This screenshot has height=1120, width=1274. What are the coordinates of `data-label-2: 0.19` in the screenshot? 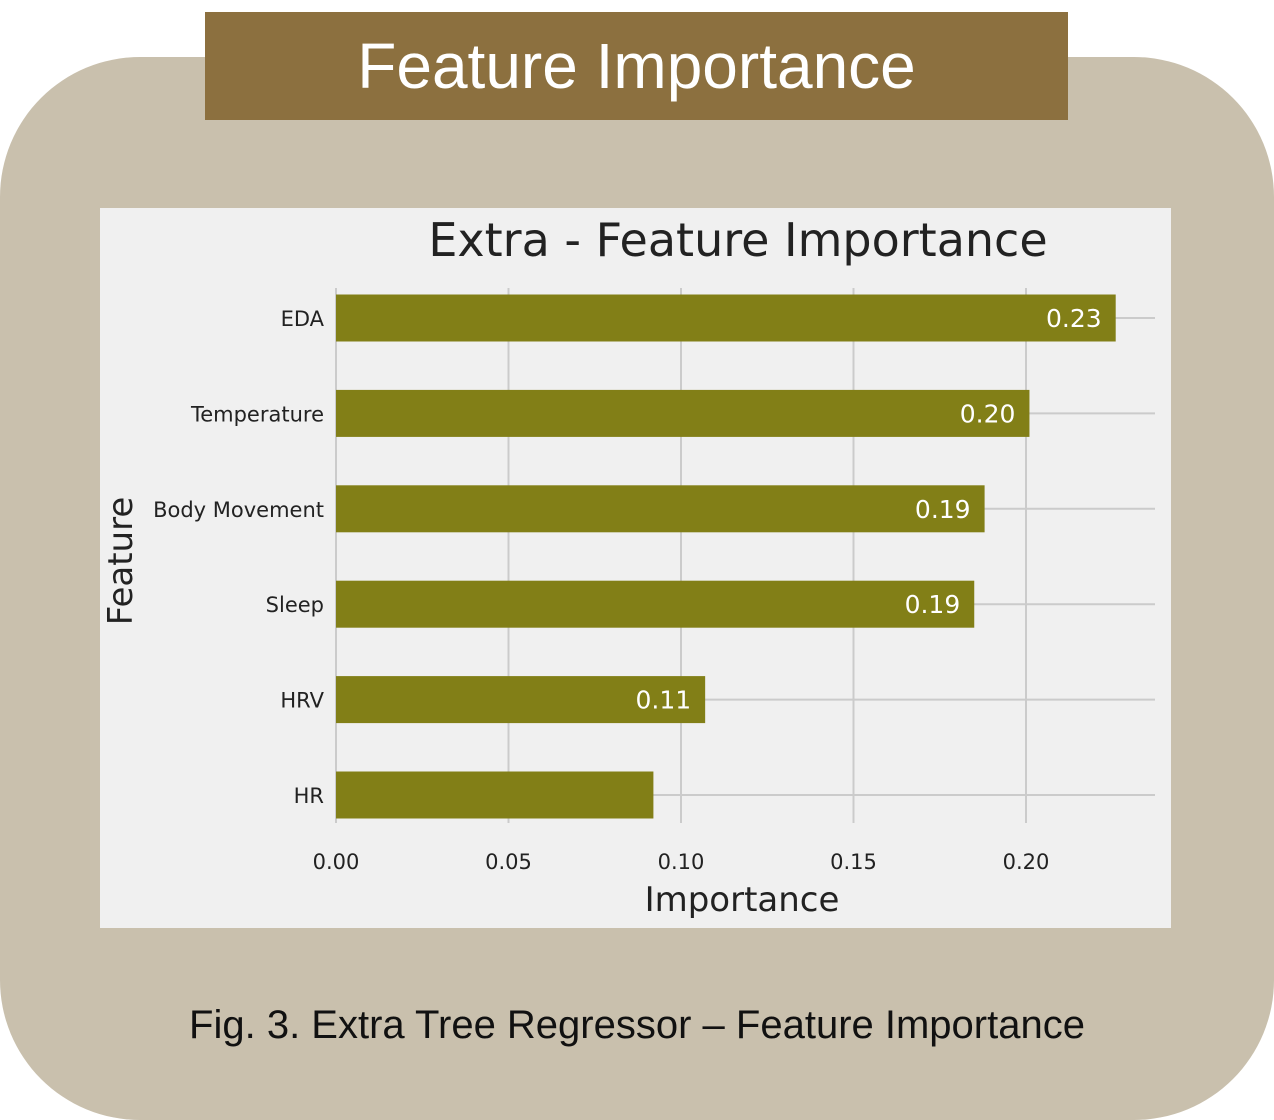 It's located at (943, 509).